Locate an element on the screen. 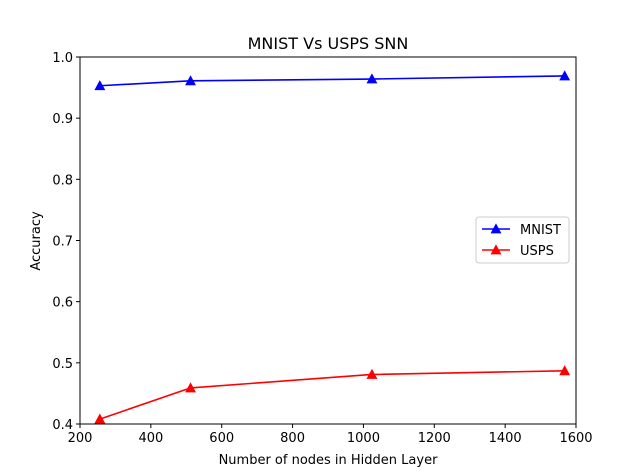  y-axis-label: Accuracy is located at coordinates (36, 241).